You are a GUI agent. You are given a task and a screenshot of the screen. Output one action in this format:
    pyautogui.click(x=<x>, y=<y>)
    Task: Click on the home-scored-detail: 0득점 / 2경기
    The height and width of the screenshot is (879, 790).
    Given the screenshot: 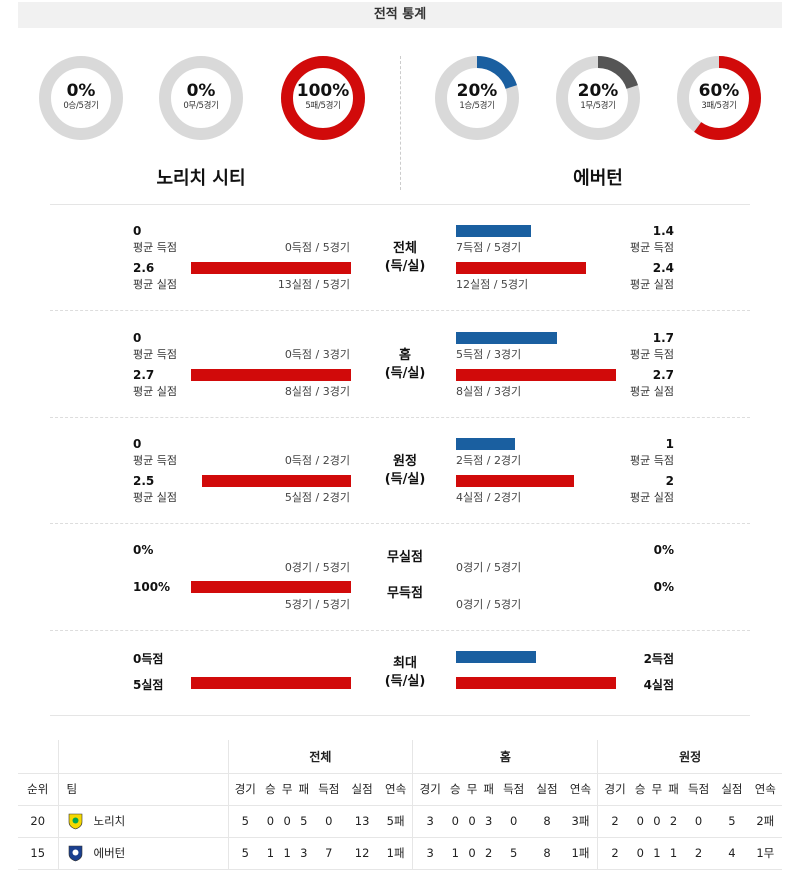 What is the action you would take?
    pyautogui.click(x=317, y=460)
    